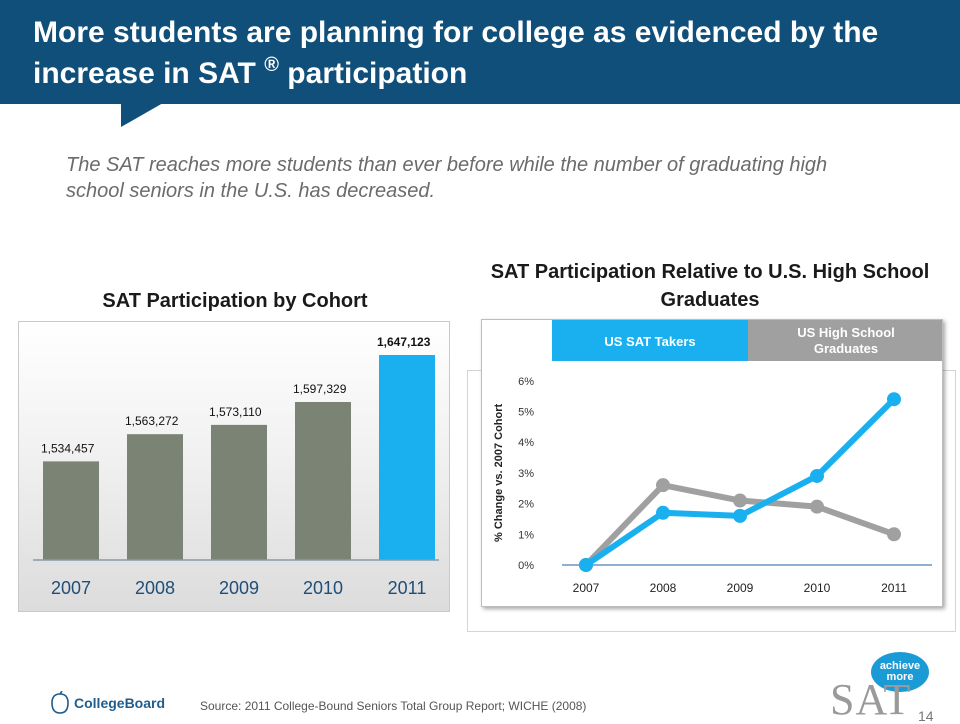 This screenshot has width=960, height=724. Describe the element at coordinates (871, 699) in the screenshot. I see `sat-logo: SAT` at that location.